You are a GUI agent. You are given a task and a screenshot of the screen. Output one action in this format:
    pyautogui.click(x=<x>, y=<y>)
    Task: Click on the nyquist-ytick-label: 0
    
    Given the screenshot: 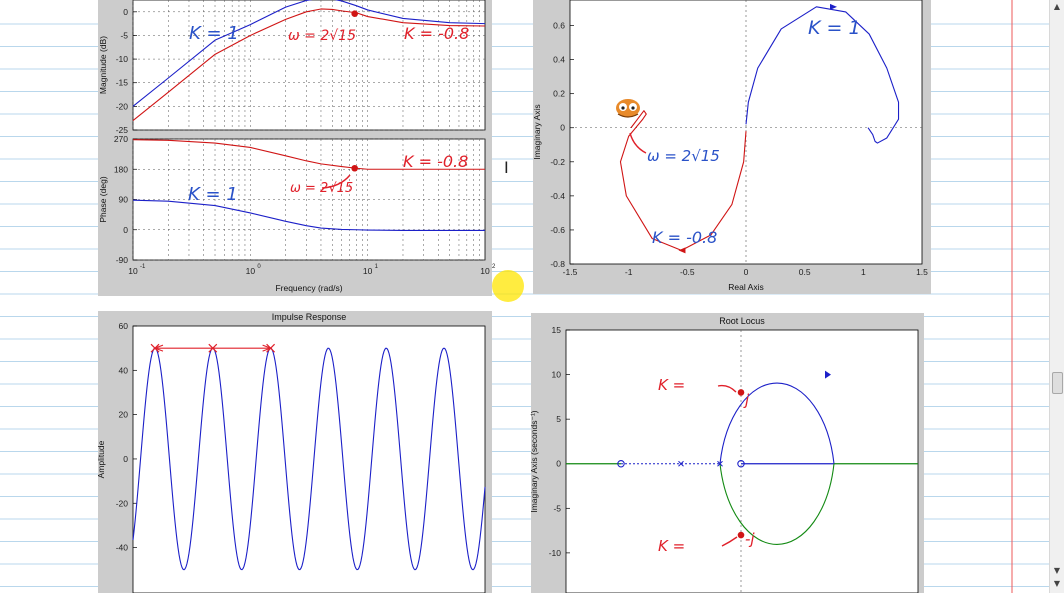 What is the action you would take?
    pyautogui.click(x=562, y=128)
    